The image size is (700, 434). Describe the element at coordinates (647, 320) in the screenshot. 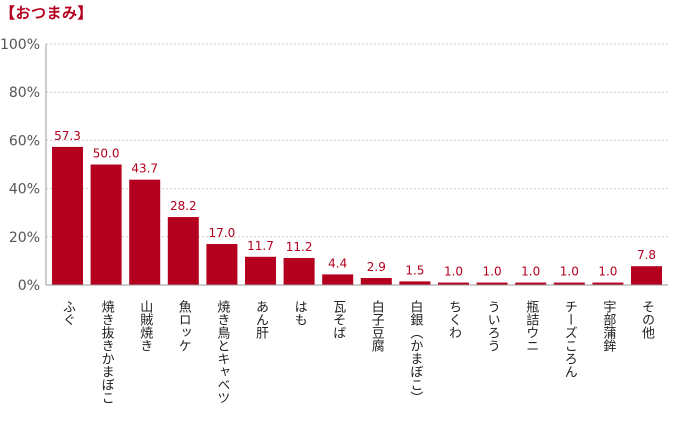

I see `x-category-label: その他` at that location.